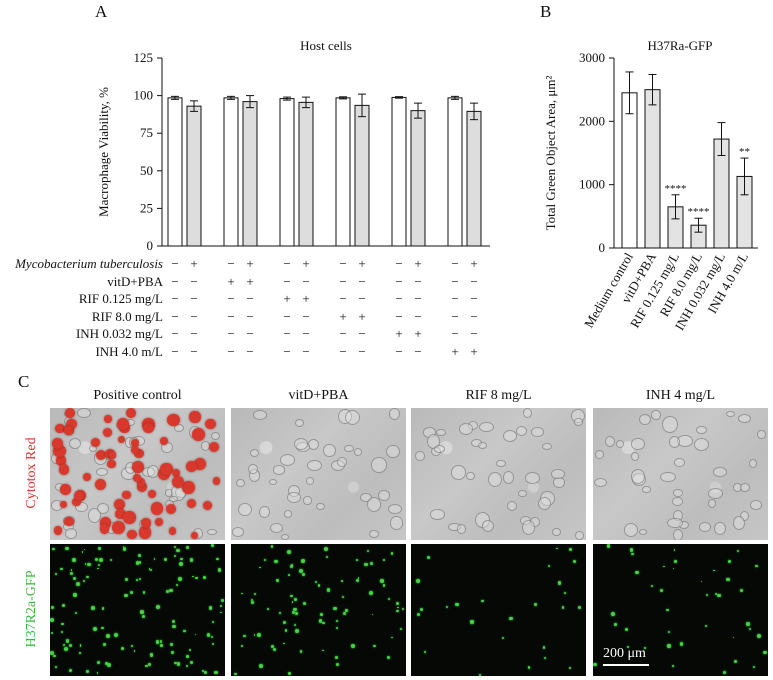 The image size is (773, 680). I want to click on bar, so click(652, 169).